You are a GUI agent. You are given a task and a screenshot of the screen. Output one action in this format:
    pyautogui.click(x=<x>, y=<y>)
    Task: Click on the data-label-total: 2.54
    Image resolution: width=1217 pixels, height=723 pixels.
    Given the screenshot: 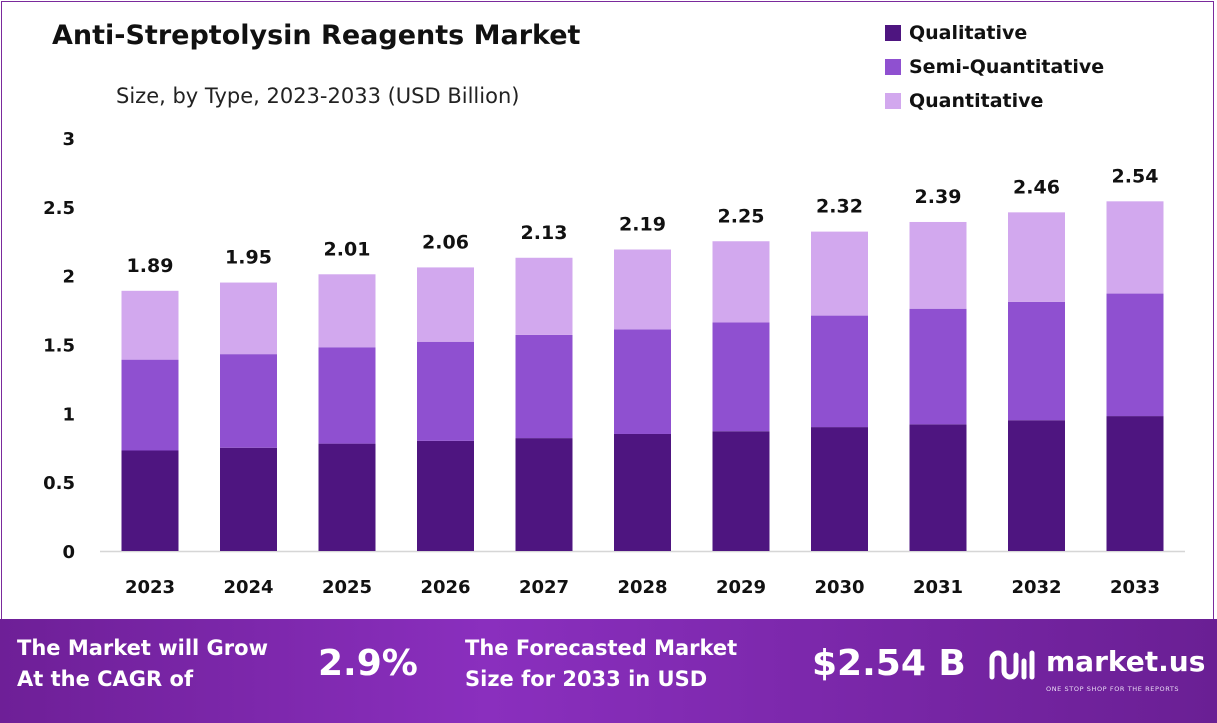 What is the action you would take?
    pyautogui.click(x=1135, y=176)
    